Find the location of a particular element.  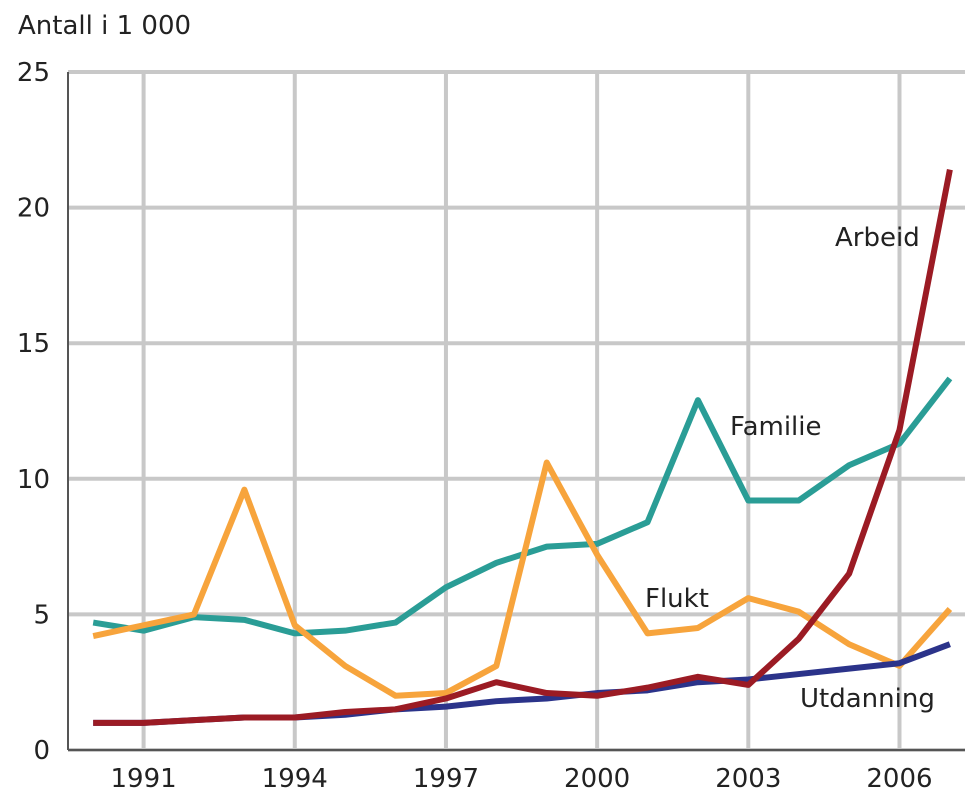

x-tick-label: 1997 is located at coordinates (446, 779).